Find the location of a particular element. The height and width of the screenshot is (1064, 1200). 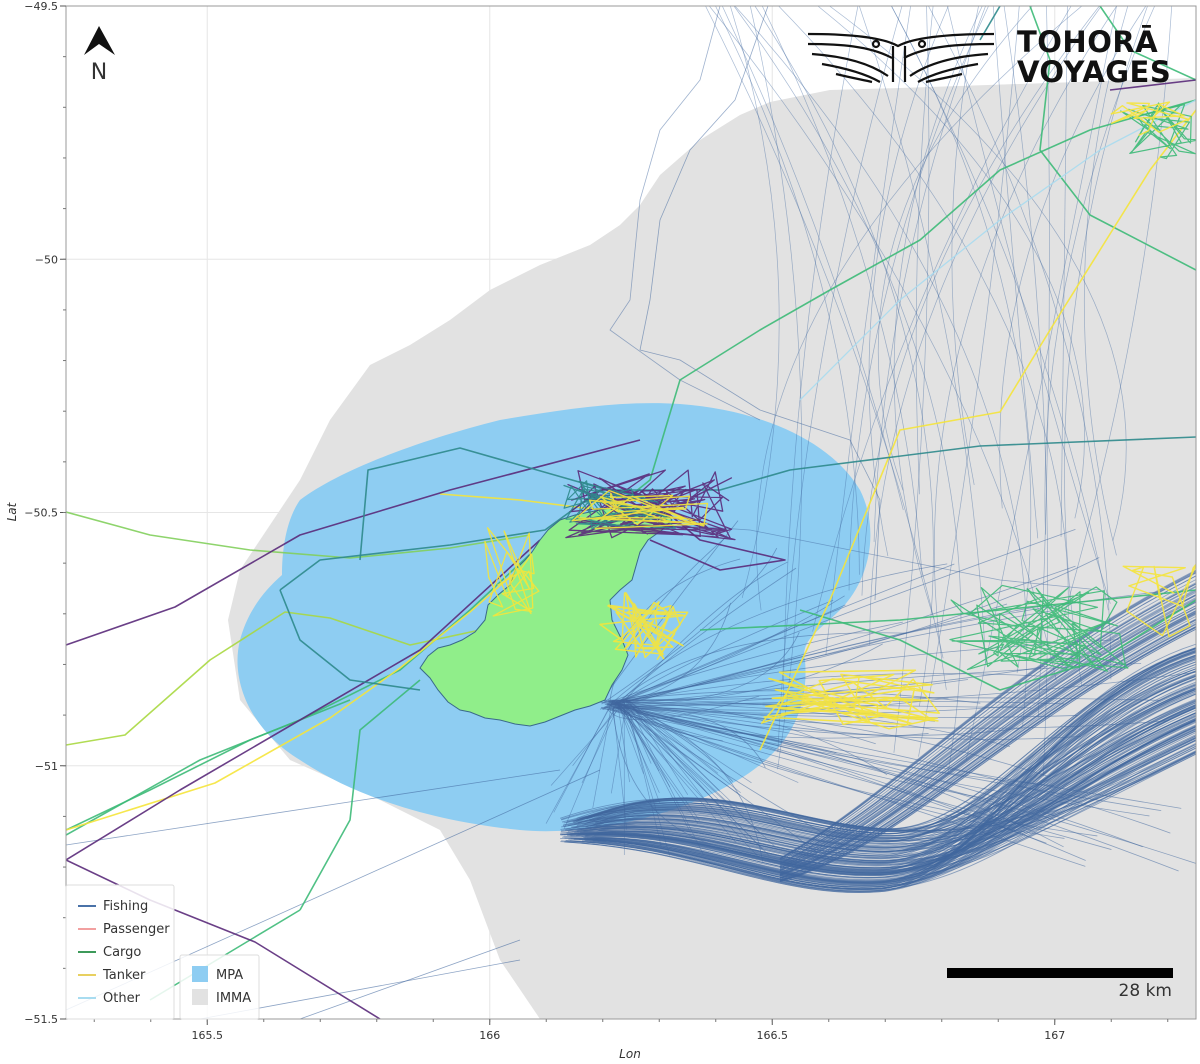

x-tick-label: 167 is located at coordinates (1054, 1035).